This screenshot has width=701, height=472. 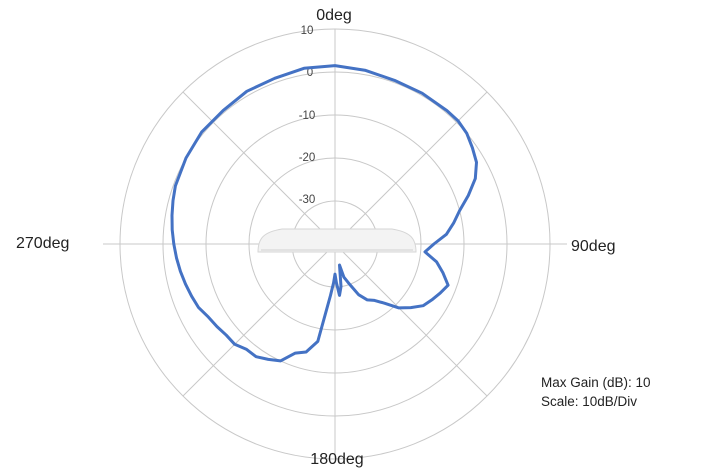 What do you see at coordinates (42, 243) in the screenshot?
I see `direction-label-270deg: 270deg` at bounding box center [42, 243].